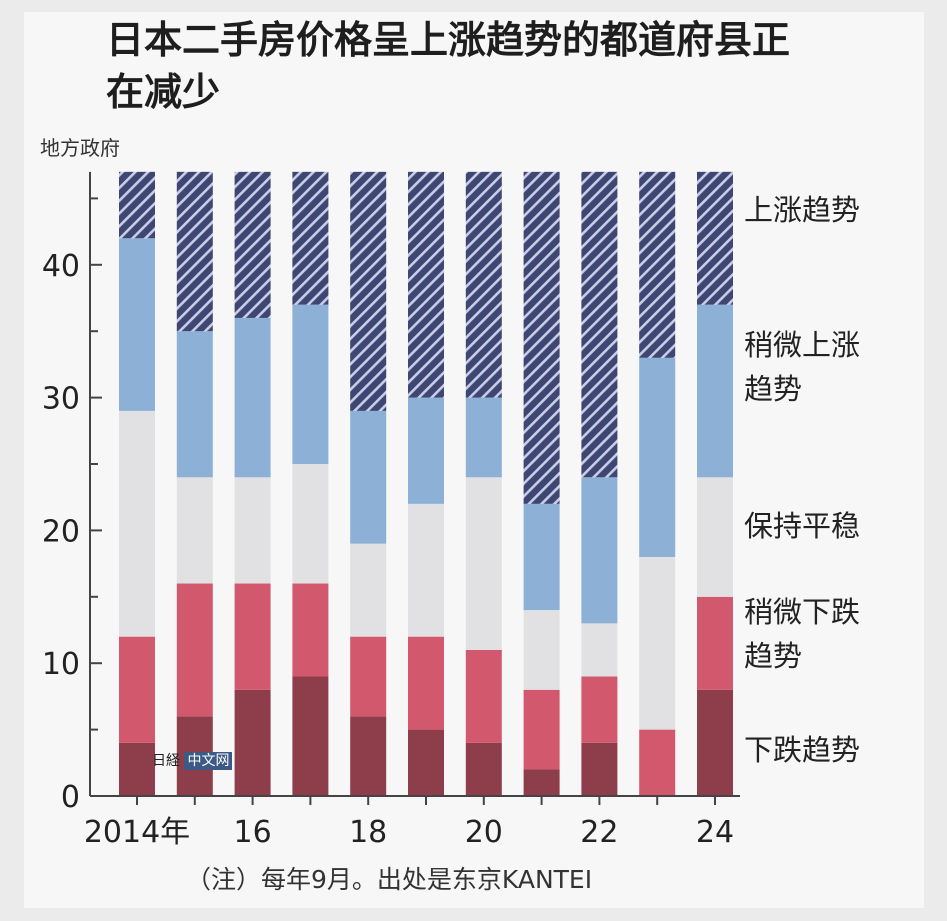 The width and height of the screenshot is (947, 921). I want to click on x-tick-label: 18, so click(368, 832).